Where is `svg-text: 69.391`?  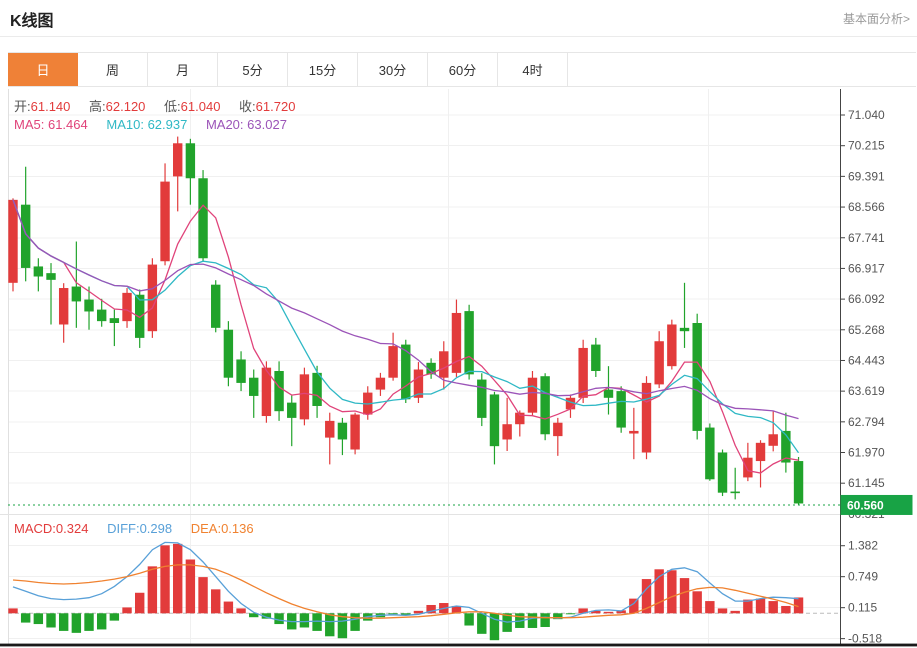
svg-text: 69.391 is located at coordinates (866, 176).